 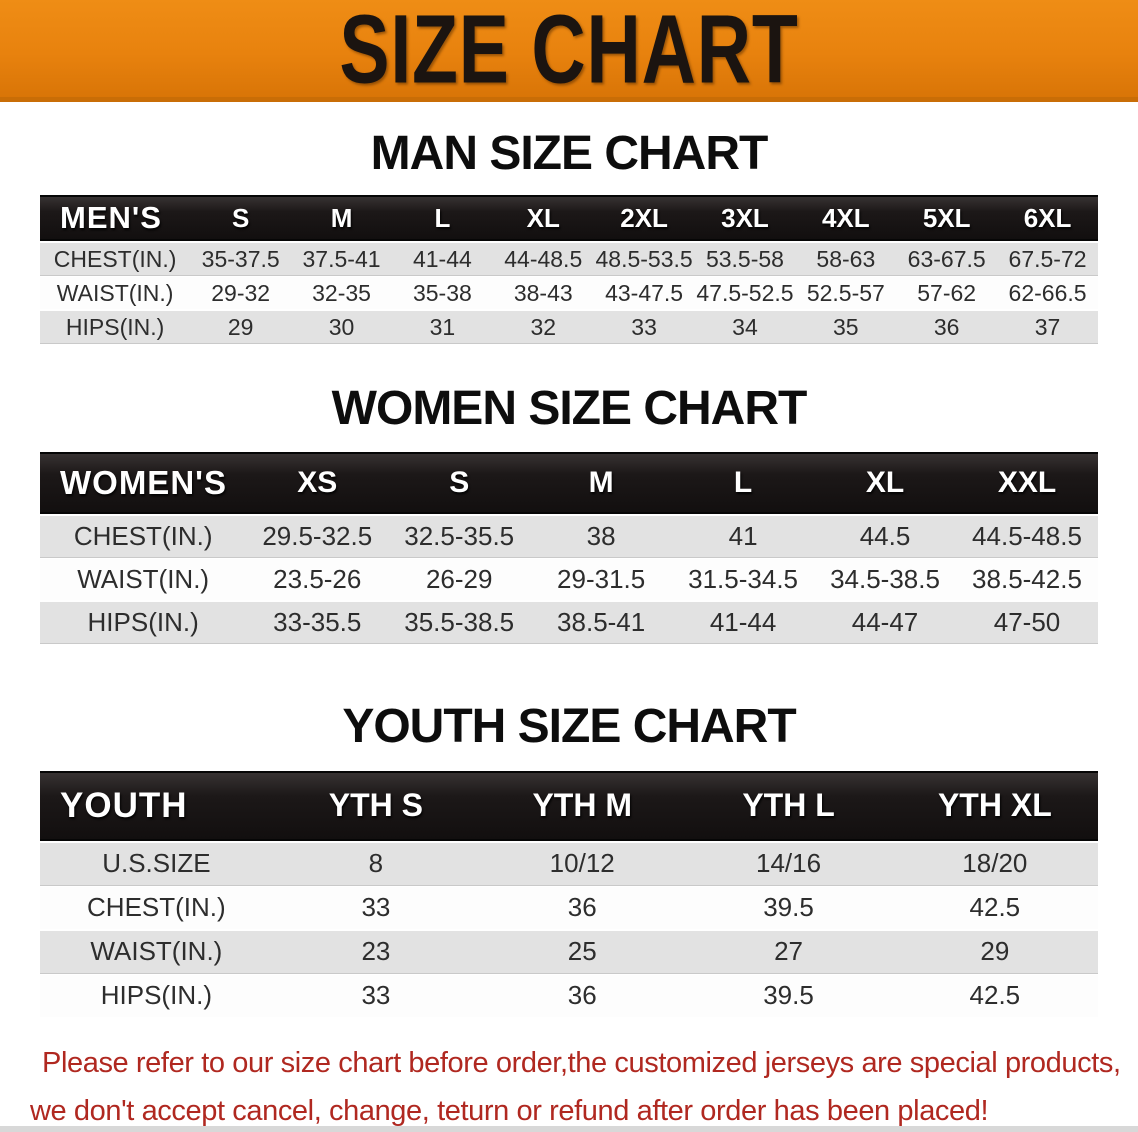 What do you see at coordinates (947, 218) in the screenshot?
I see `size-column-header: 5XL` at bounding box center [947, 218].